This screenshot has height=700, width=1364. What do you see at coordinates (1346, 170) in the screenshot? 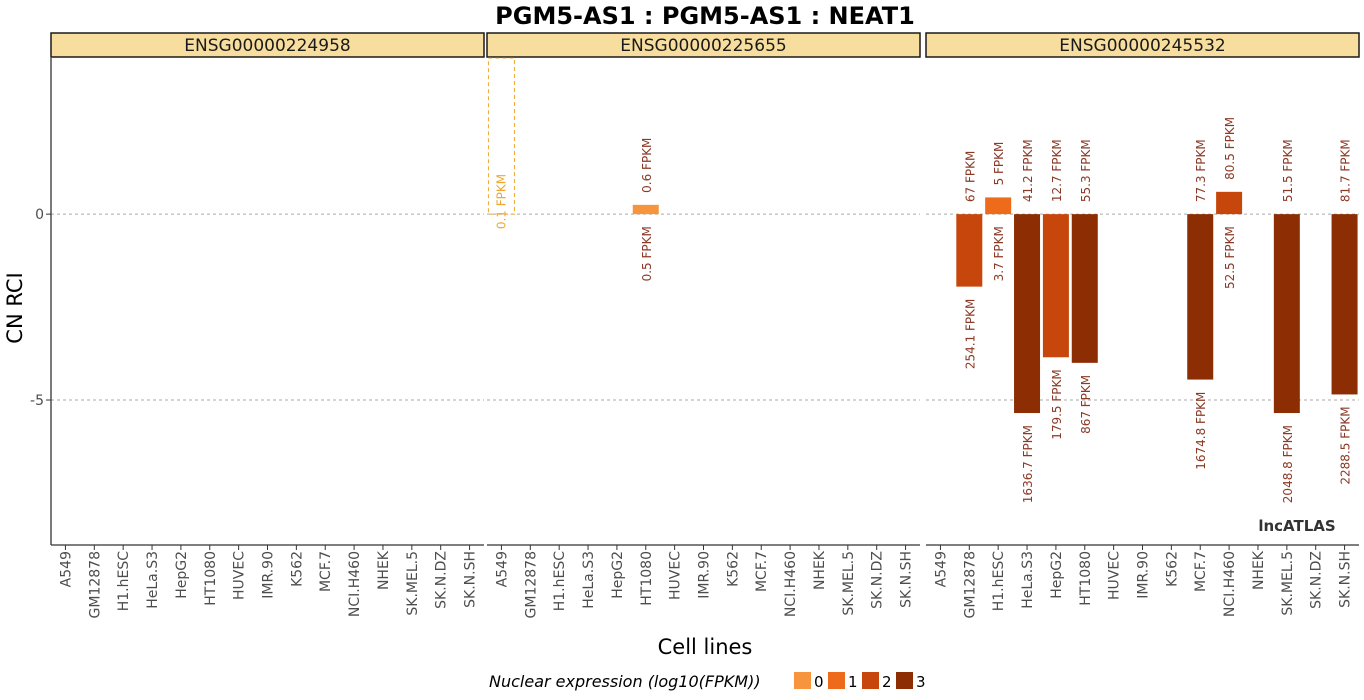
I see `bar-label-top: 81.7 FPKM` at bounding box center [1346, 170].